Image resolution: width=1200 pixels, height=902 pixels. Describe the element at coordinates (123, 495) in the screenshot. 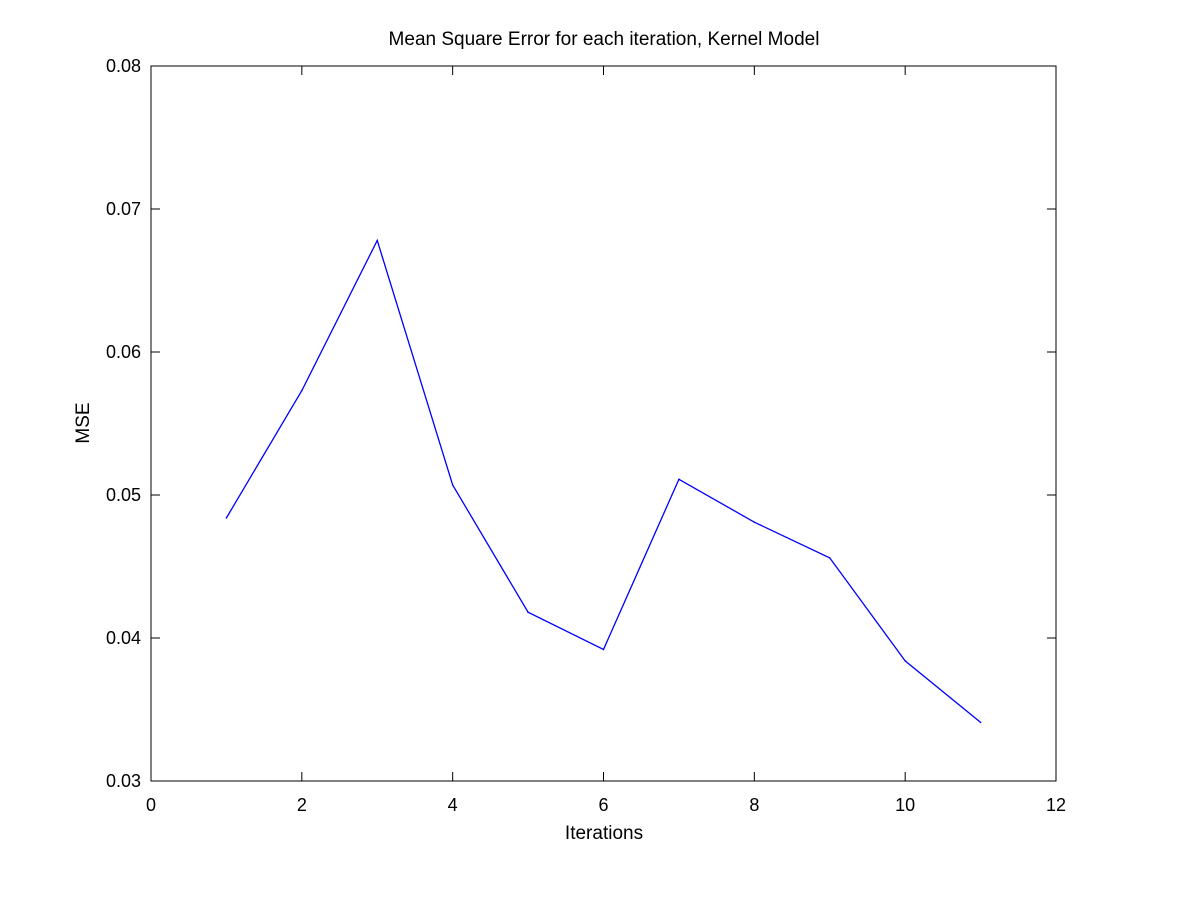

I see `y-tick-label: 0.05` at that location.